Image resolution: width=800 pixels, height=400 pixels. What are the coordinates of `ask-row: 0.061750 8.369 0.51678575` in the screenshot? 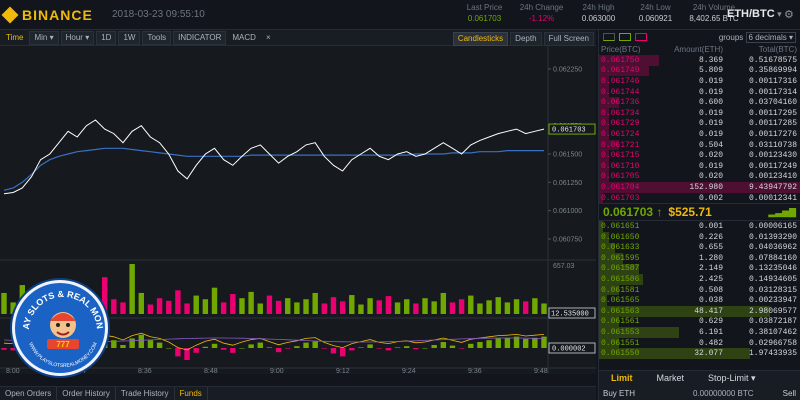 It's located at (699, 60).